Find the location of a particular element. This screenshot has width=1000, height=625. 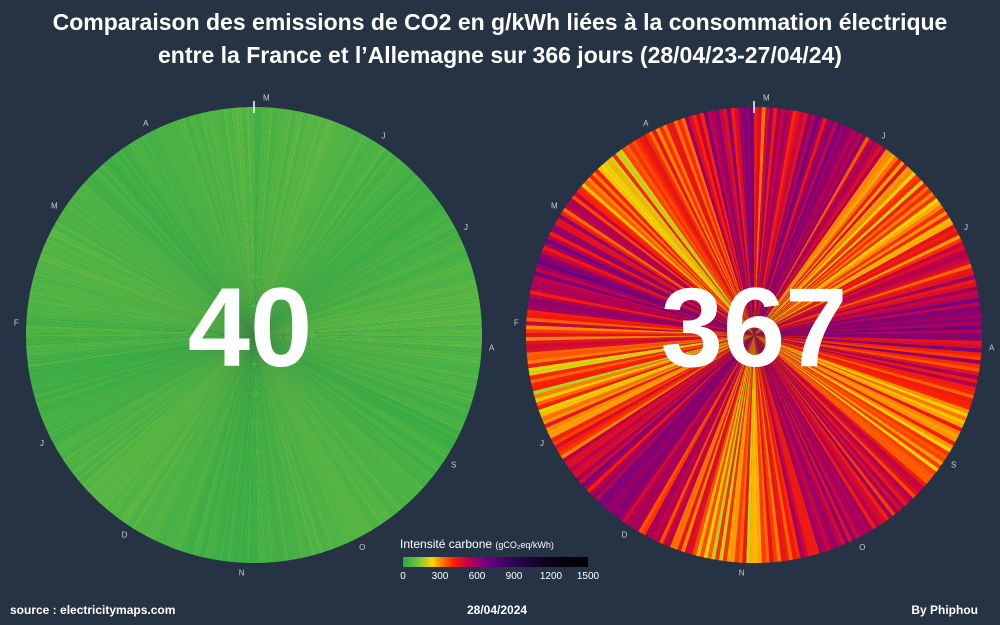

month-label: A is located at coordinates (646, 123).